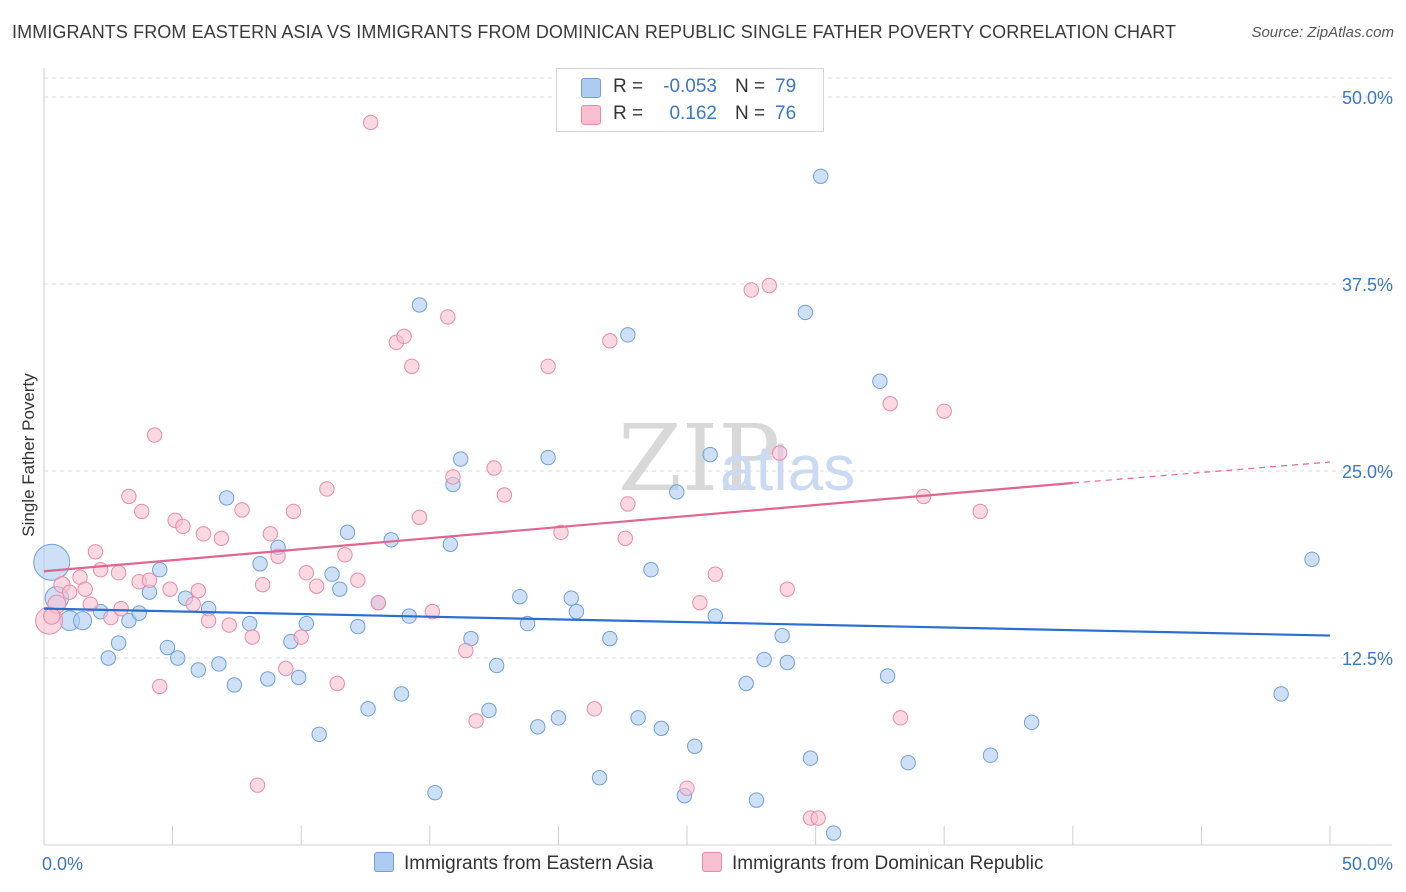 The height and width of the screenshot is (892, 1406). I want to click on legend-r-label: R =, so click(628, 113).